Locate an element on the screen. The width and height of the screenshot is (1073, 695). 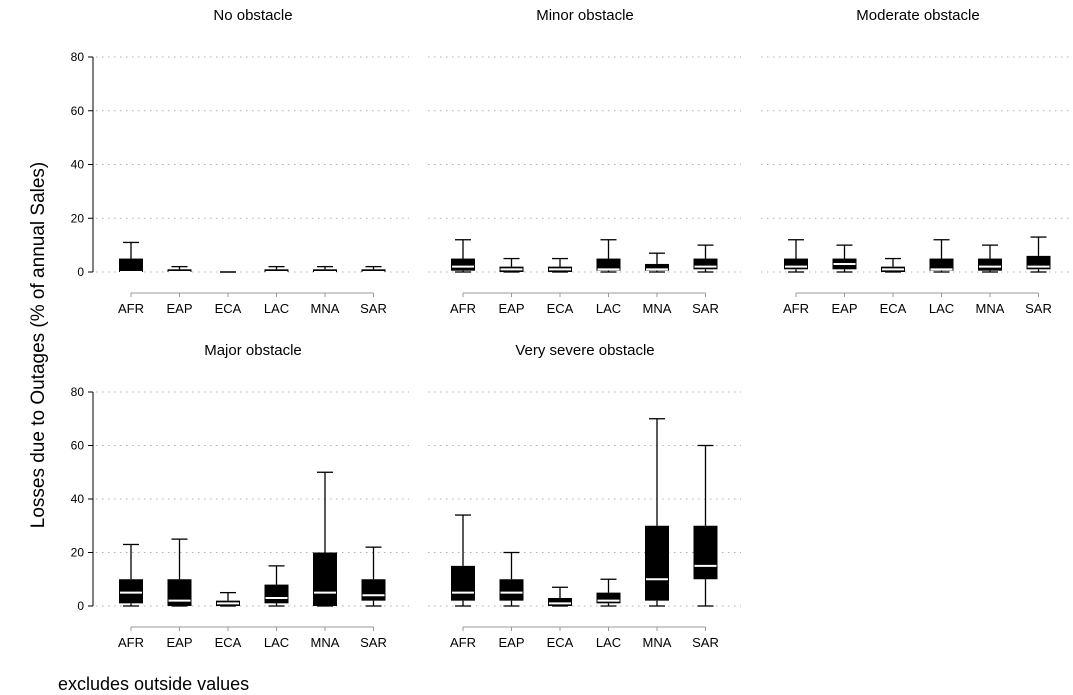
panel: No obstacle 0 20 40 60 80 AFR EAP ECA LAC MNA SAR is located at coordinates (240, 161).